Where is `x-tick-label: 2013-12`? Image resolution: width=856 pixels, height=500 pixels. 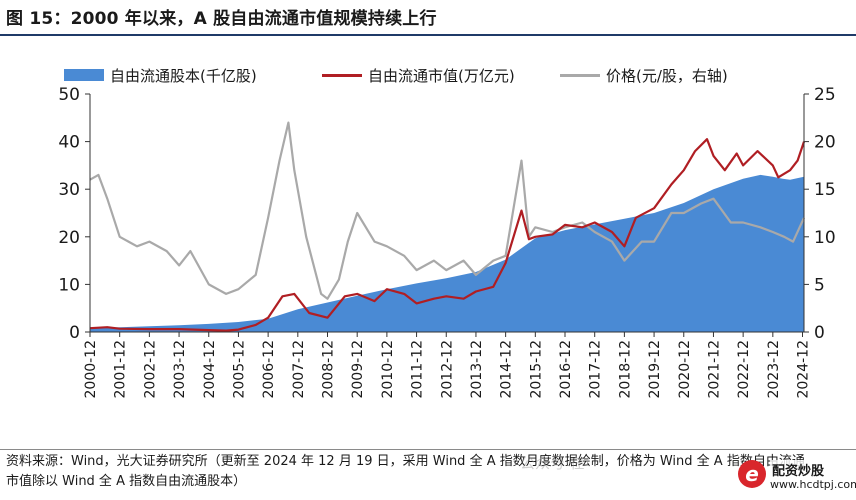
x-tick-label: 2013-12 is located at coordinates (477, 369).